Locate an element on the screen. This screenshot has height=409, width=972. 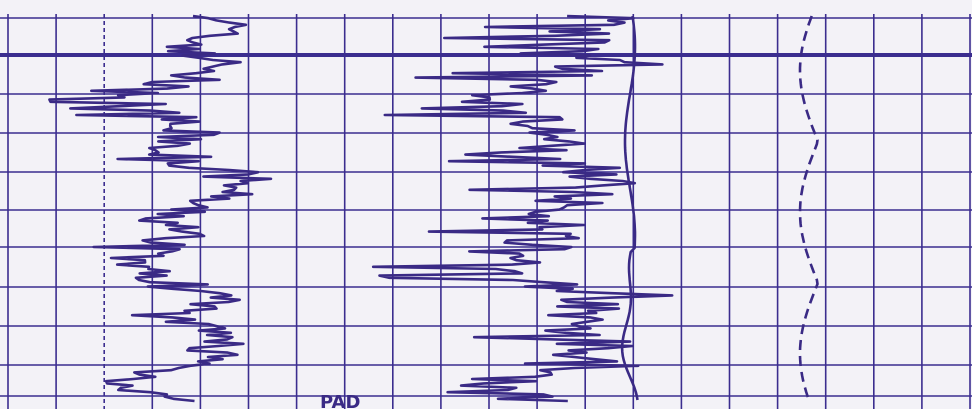
dashed-curve is located at coordinates (808, 208).